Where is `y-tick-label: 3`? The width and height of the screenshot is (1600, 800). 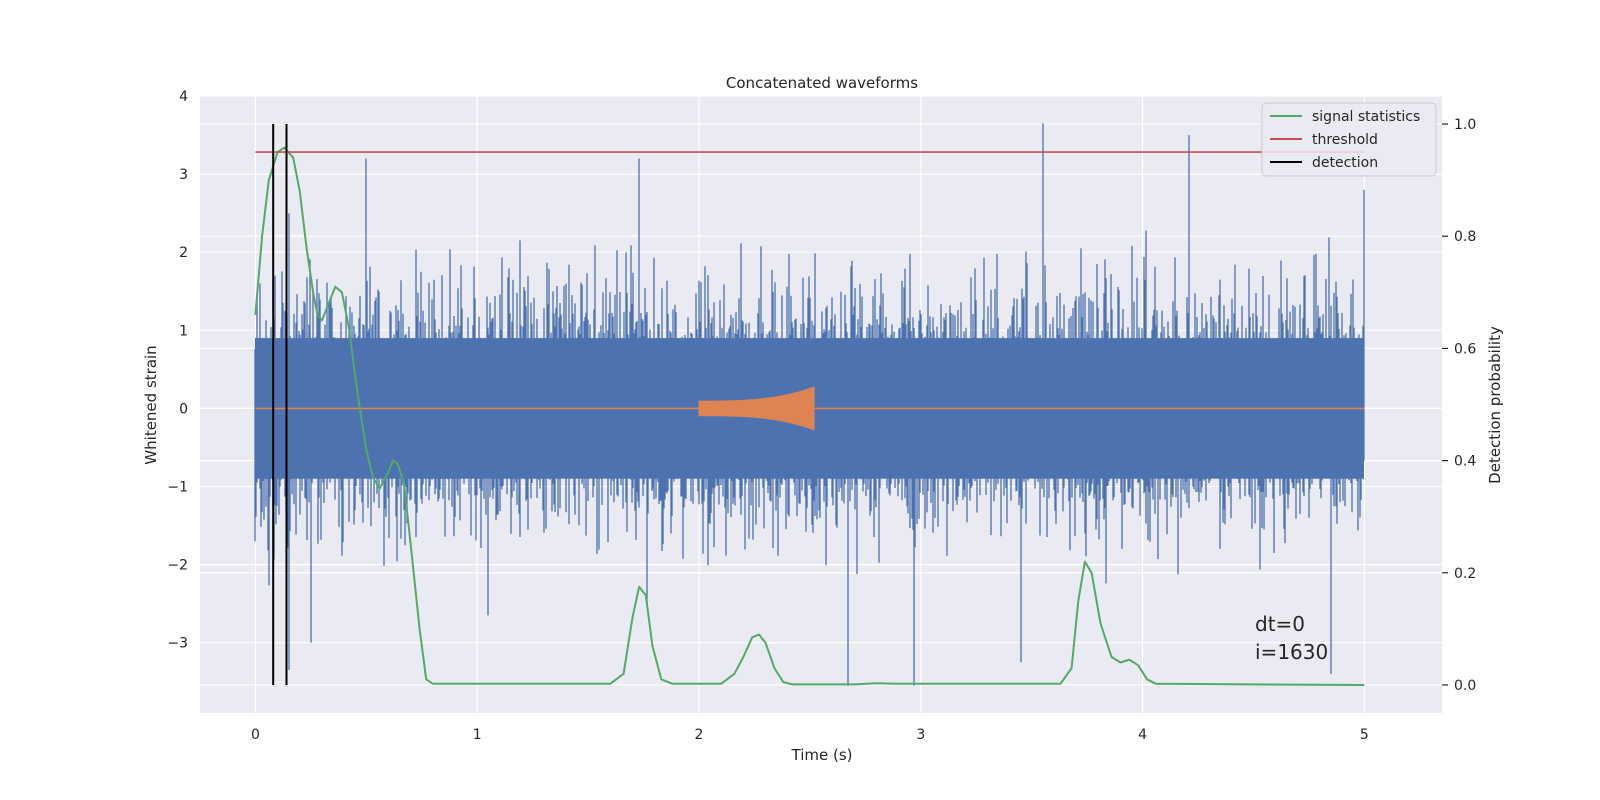
y-tick-label: 3 is located at coordinates (183, 175).